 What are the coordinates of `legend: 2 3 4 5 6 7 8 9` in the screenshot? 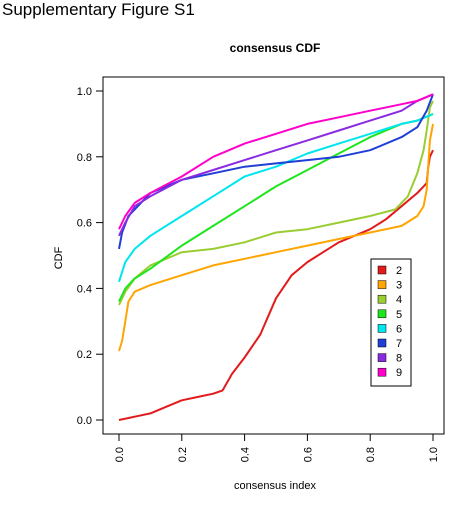 It's located at (391, 322).